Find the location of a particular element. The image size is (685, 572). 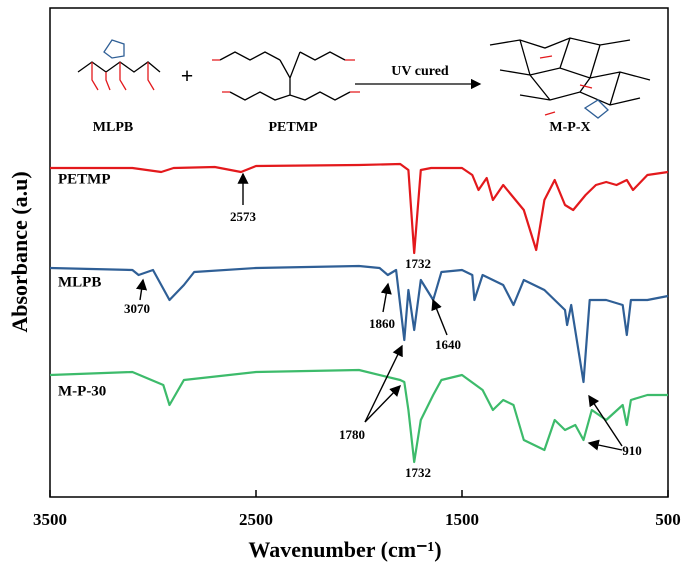

scheme-label: PETMP is located at coordinates (293, 127).